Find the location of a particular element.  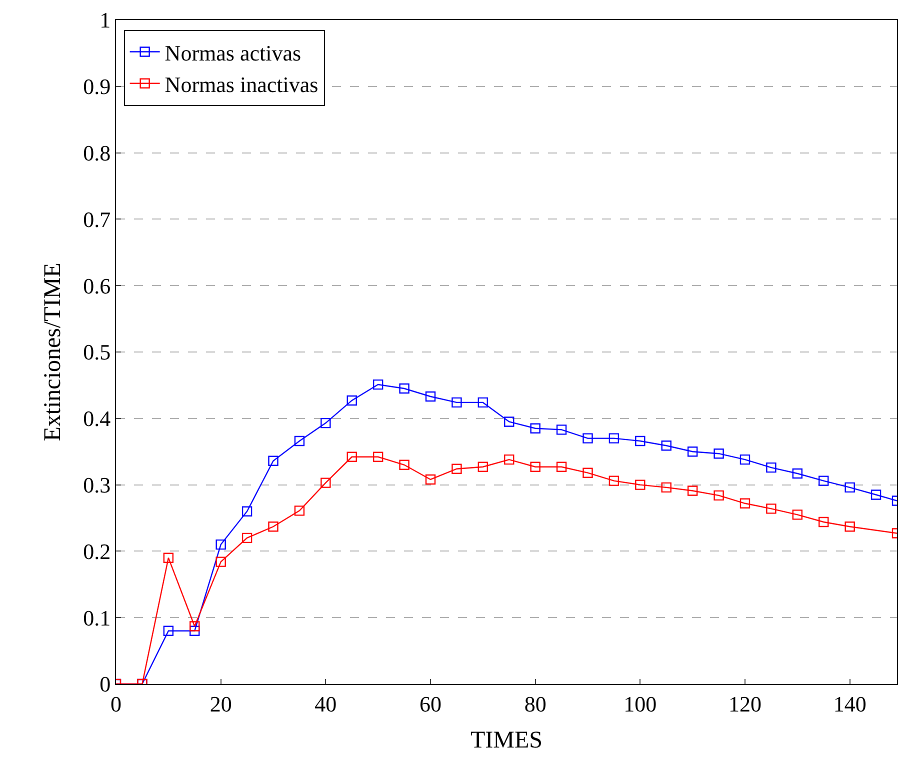

y-tick-label: 0 is located at coordinates (105, 684).